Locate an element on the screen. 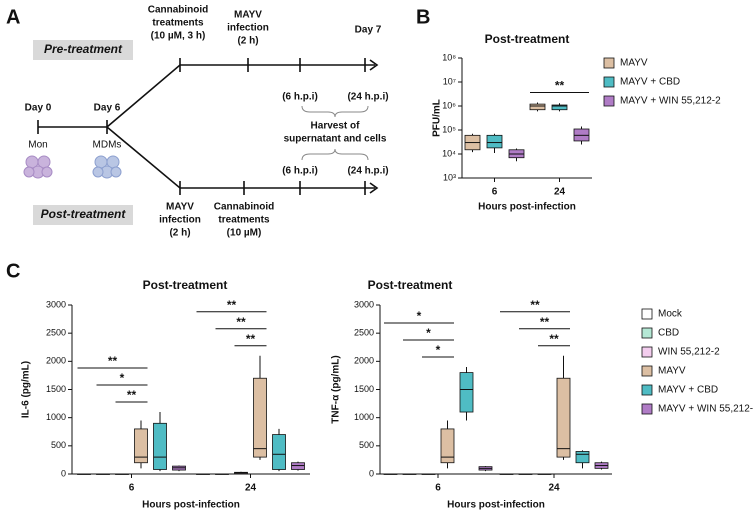  post-treatment-label: Post-treatment is located at coordinates (84, 214).